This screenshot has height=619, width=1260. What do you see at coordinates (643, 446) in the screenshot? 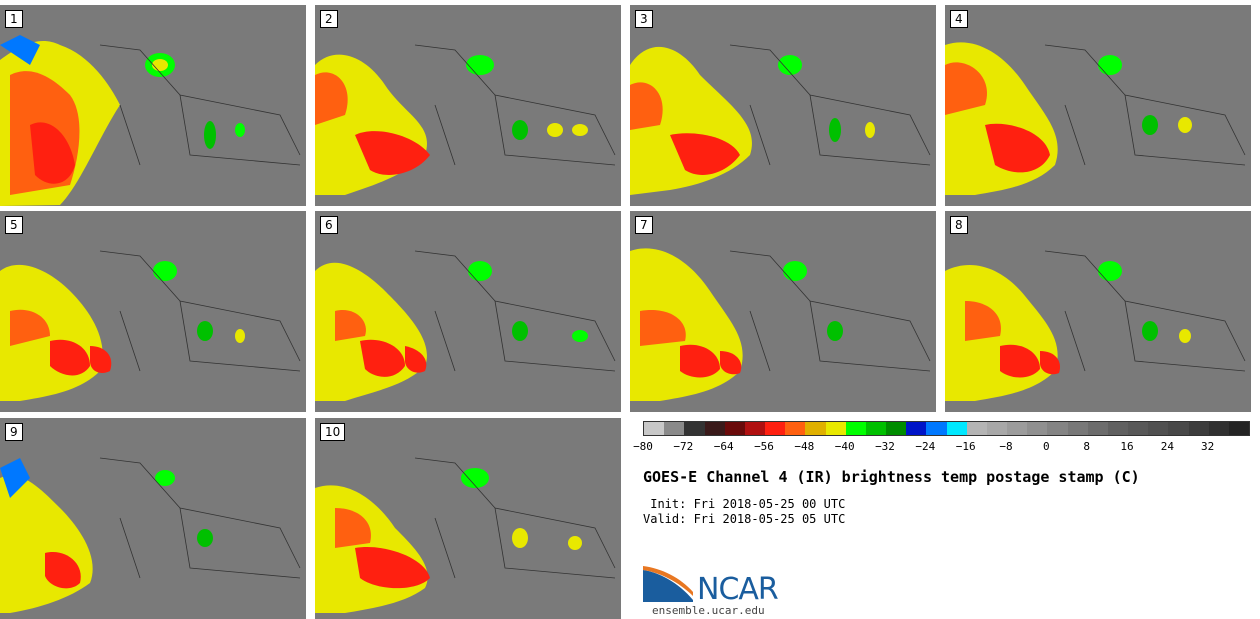
I see `colorbar-tick-label: −80` at bounding box center [643, 446].